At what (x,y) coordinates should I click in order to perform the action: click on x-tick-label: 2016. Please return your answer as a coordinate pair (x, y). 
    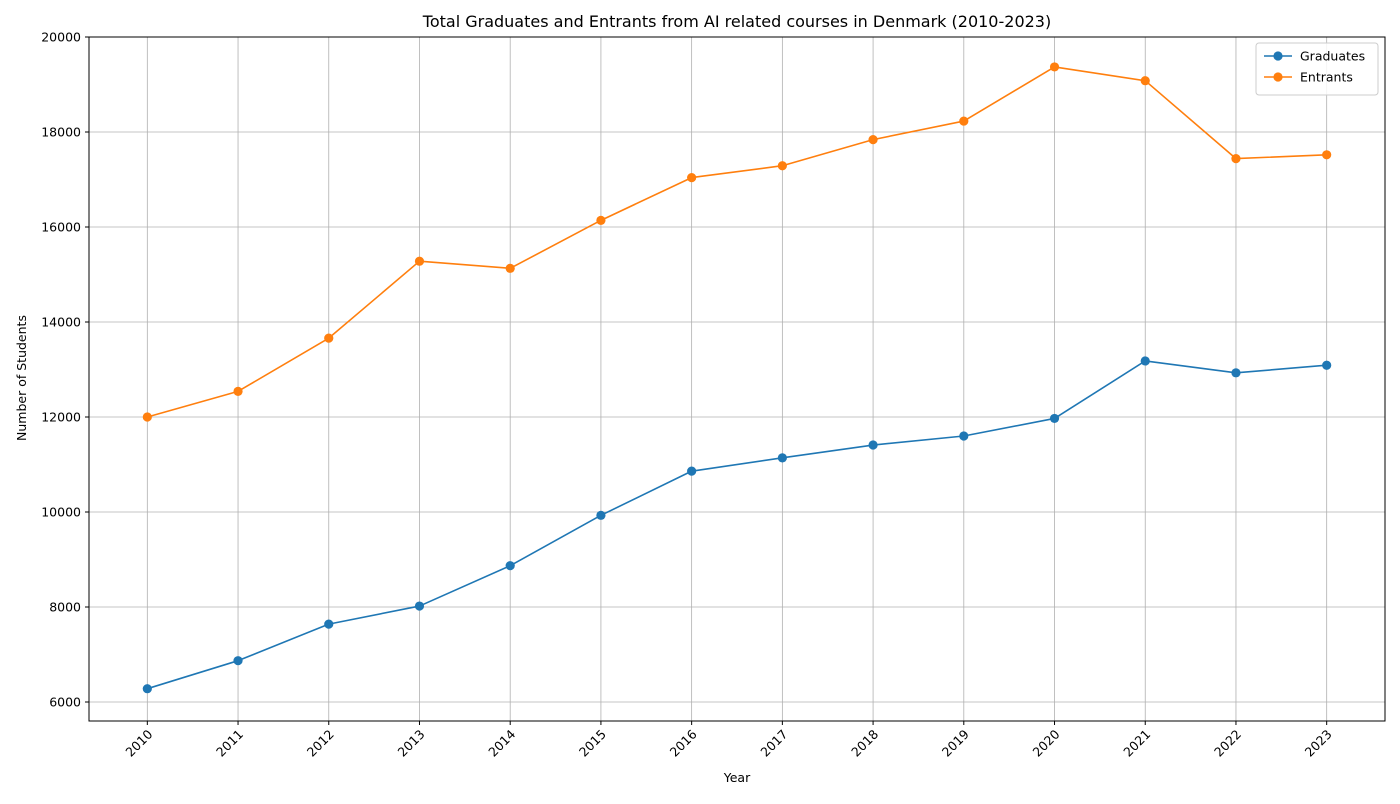
    Looking at the image, I should click on (683, 742).